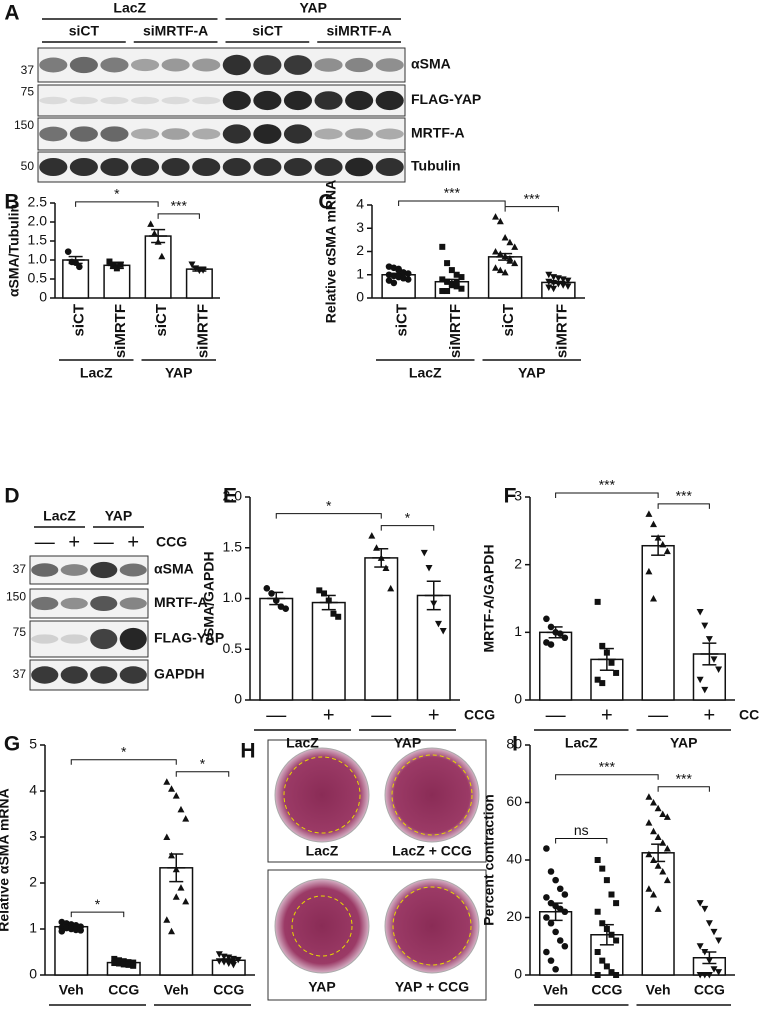  Describe the element at coordinates (436, 166) in the screenshot. I see `row-label: Tubulin` at that location.